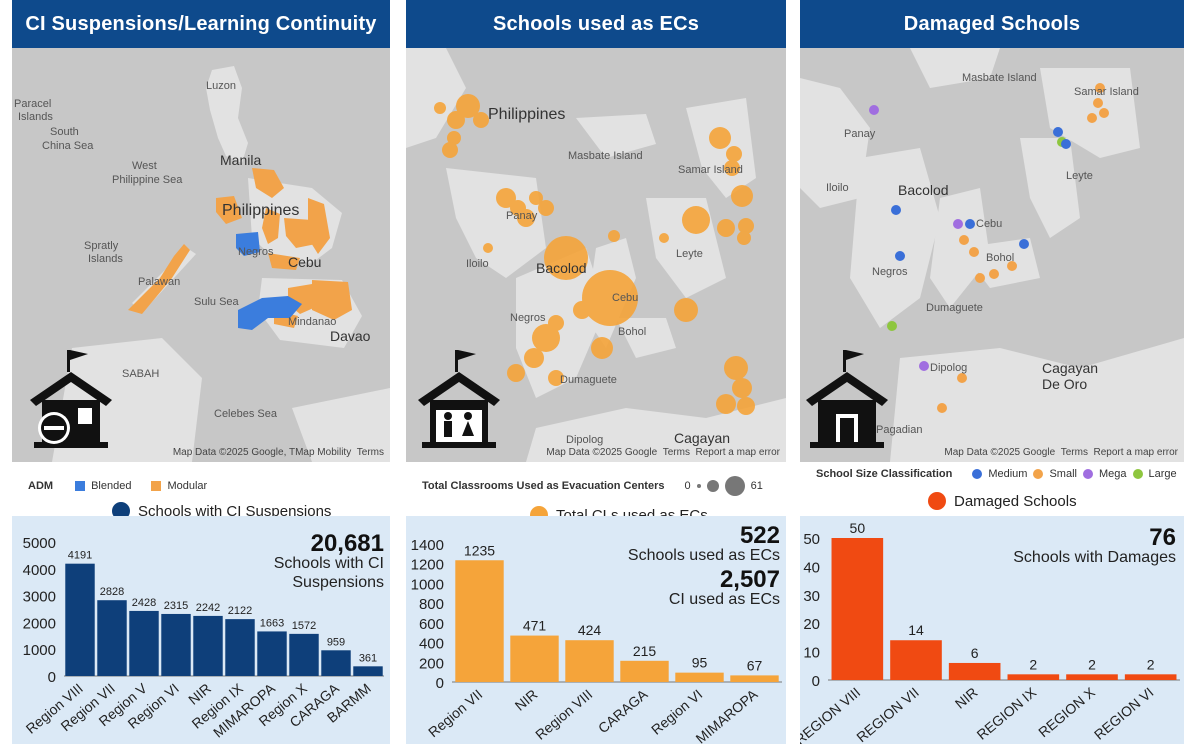 The image size is (1200, 744). What do you see at coordinates (811, 653) in the screenshot?
I see `y-tick-label: 10` at bounding box center [811, 653].